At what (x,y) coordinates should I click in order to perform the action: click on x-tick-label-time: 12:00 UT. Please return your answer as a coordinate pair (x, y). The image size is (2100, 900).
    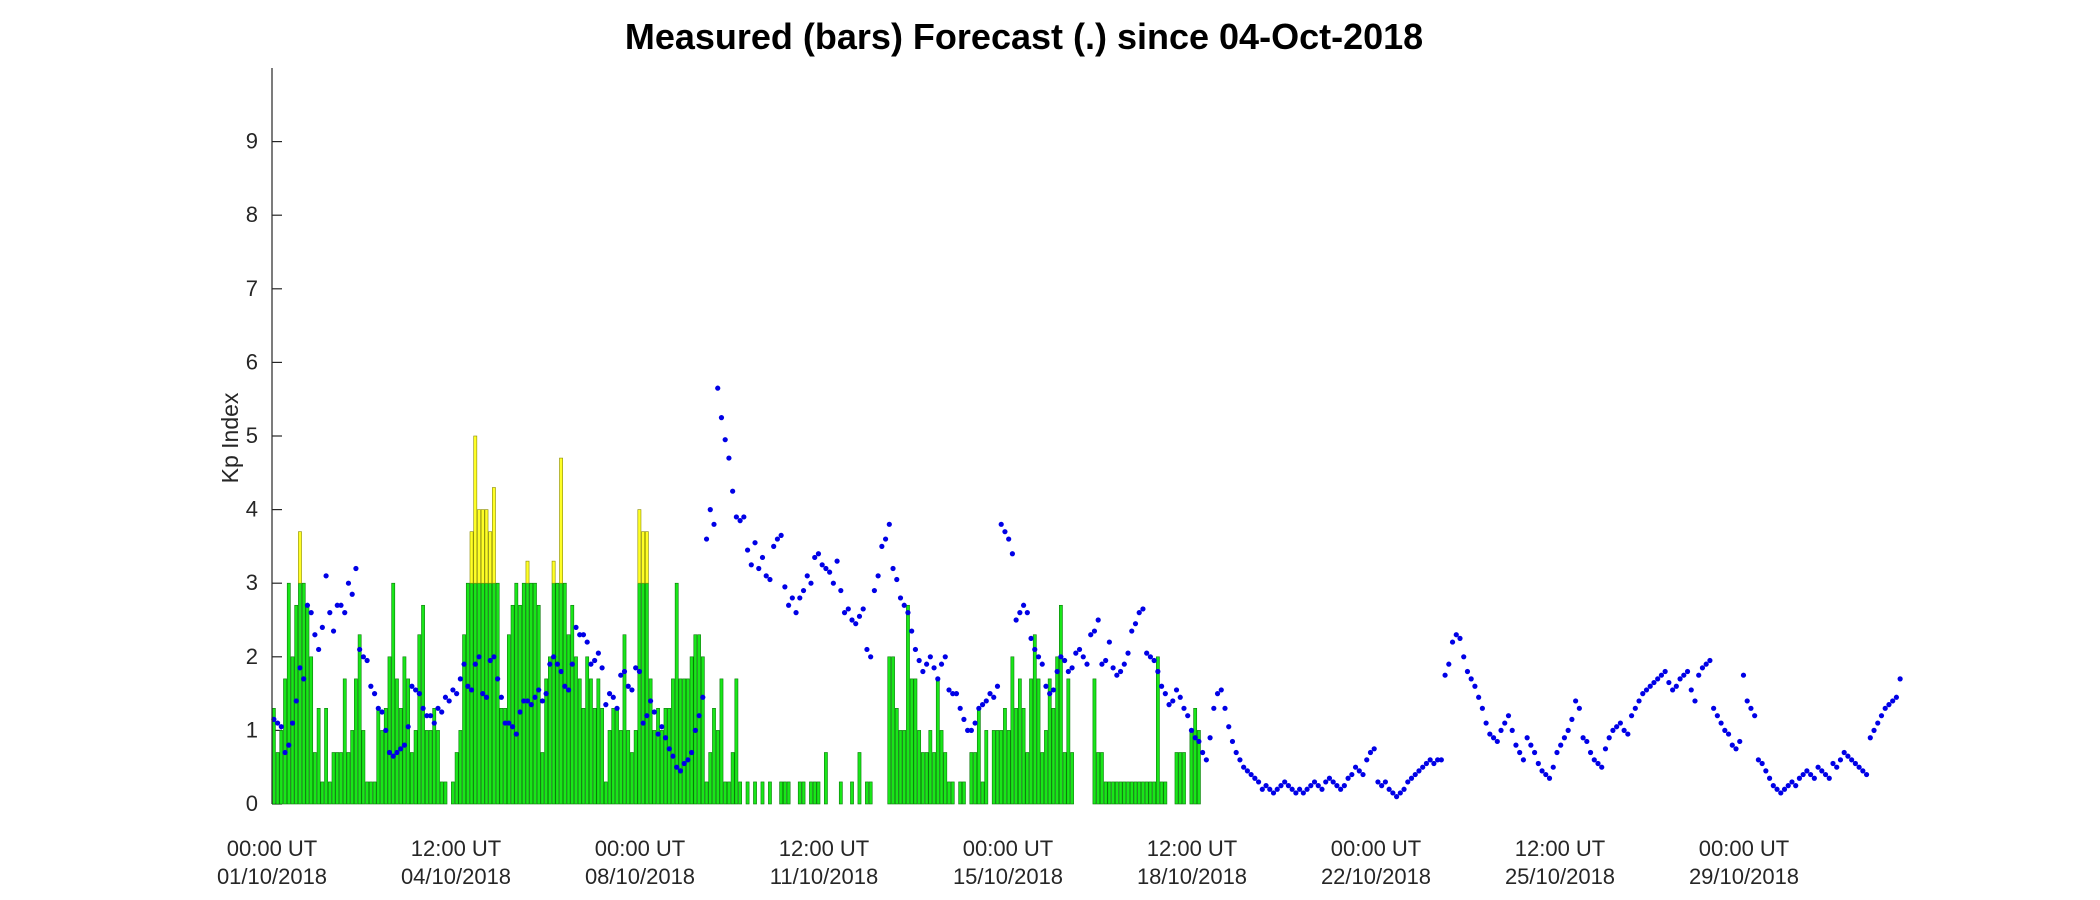
    Looking at the image, I should click on (824, 848).